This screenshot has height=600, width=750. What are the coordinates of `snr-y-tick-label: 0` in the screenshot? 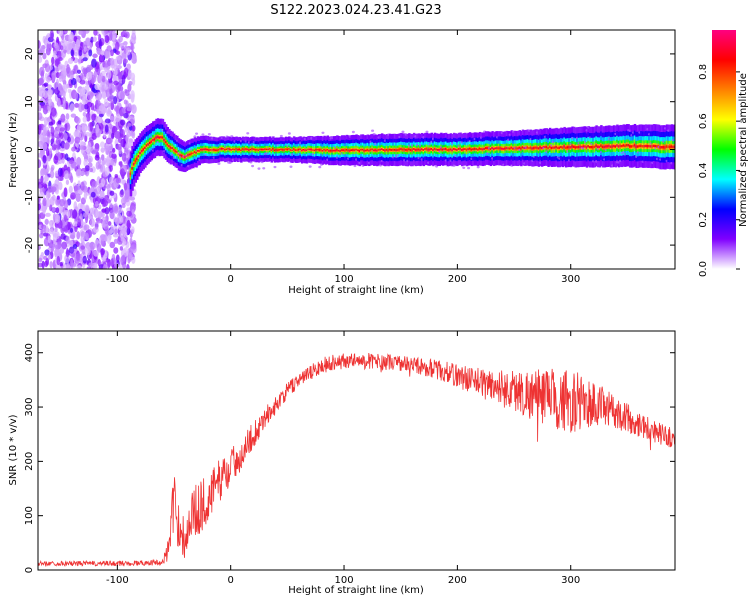 It's located at (29, 570).